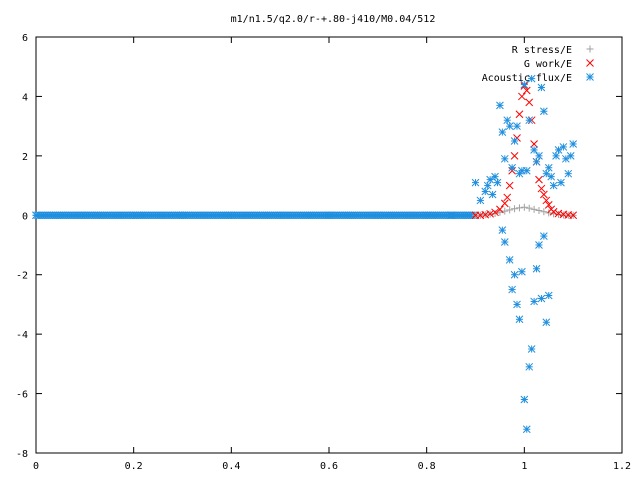  Describe the element at coordinates (524, 466) in the screenshot. I see `x-tick-label: 1` at that location.